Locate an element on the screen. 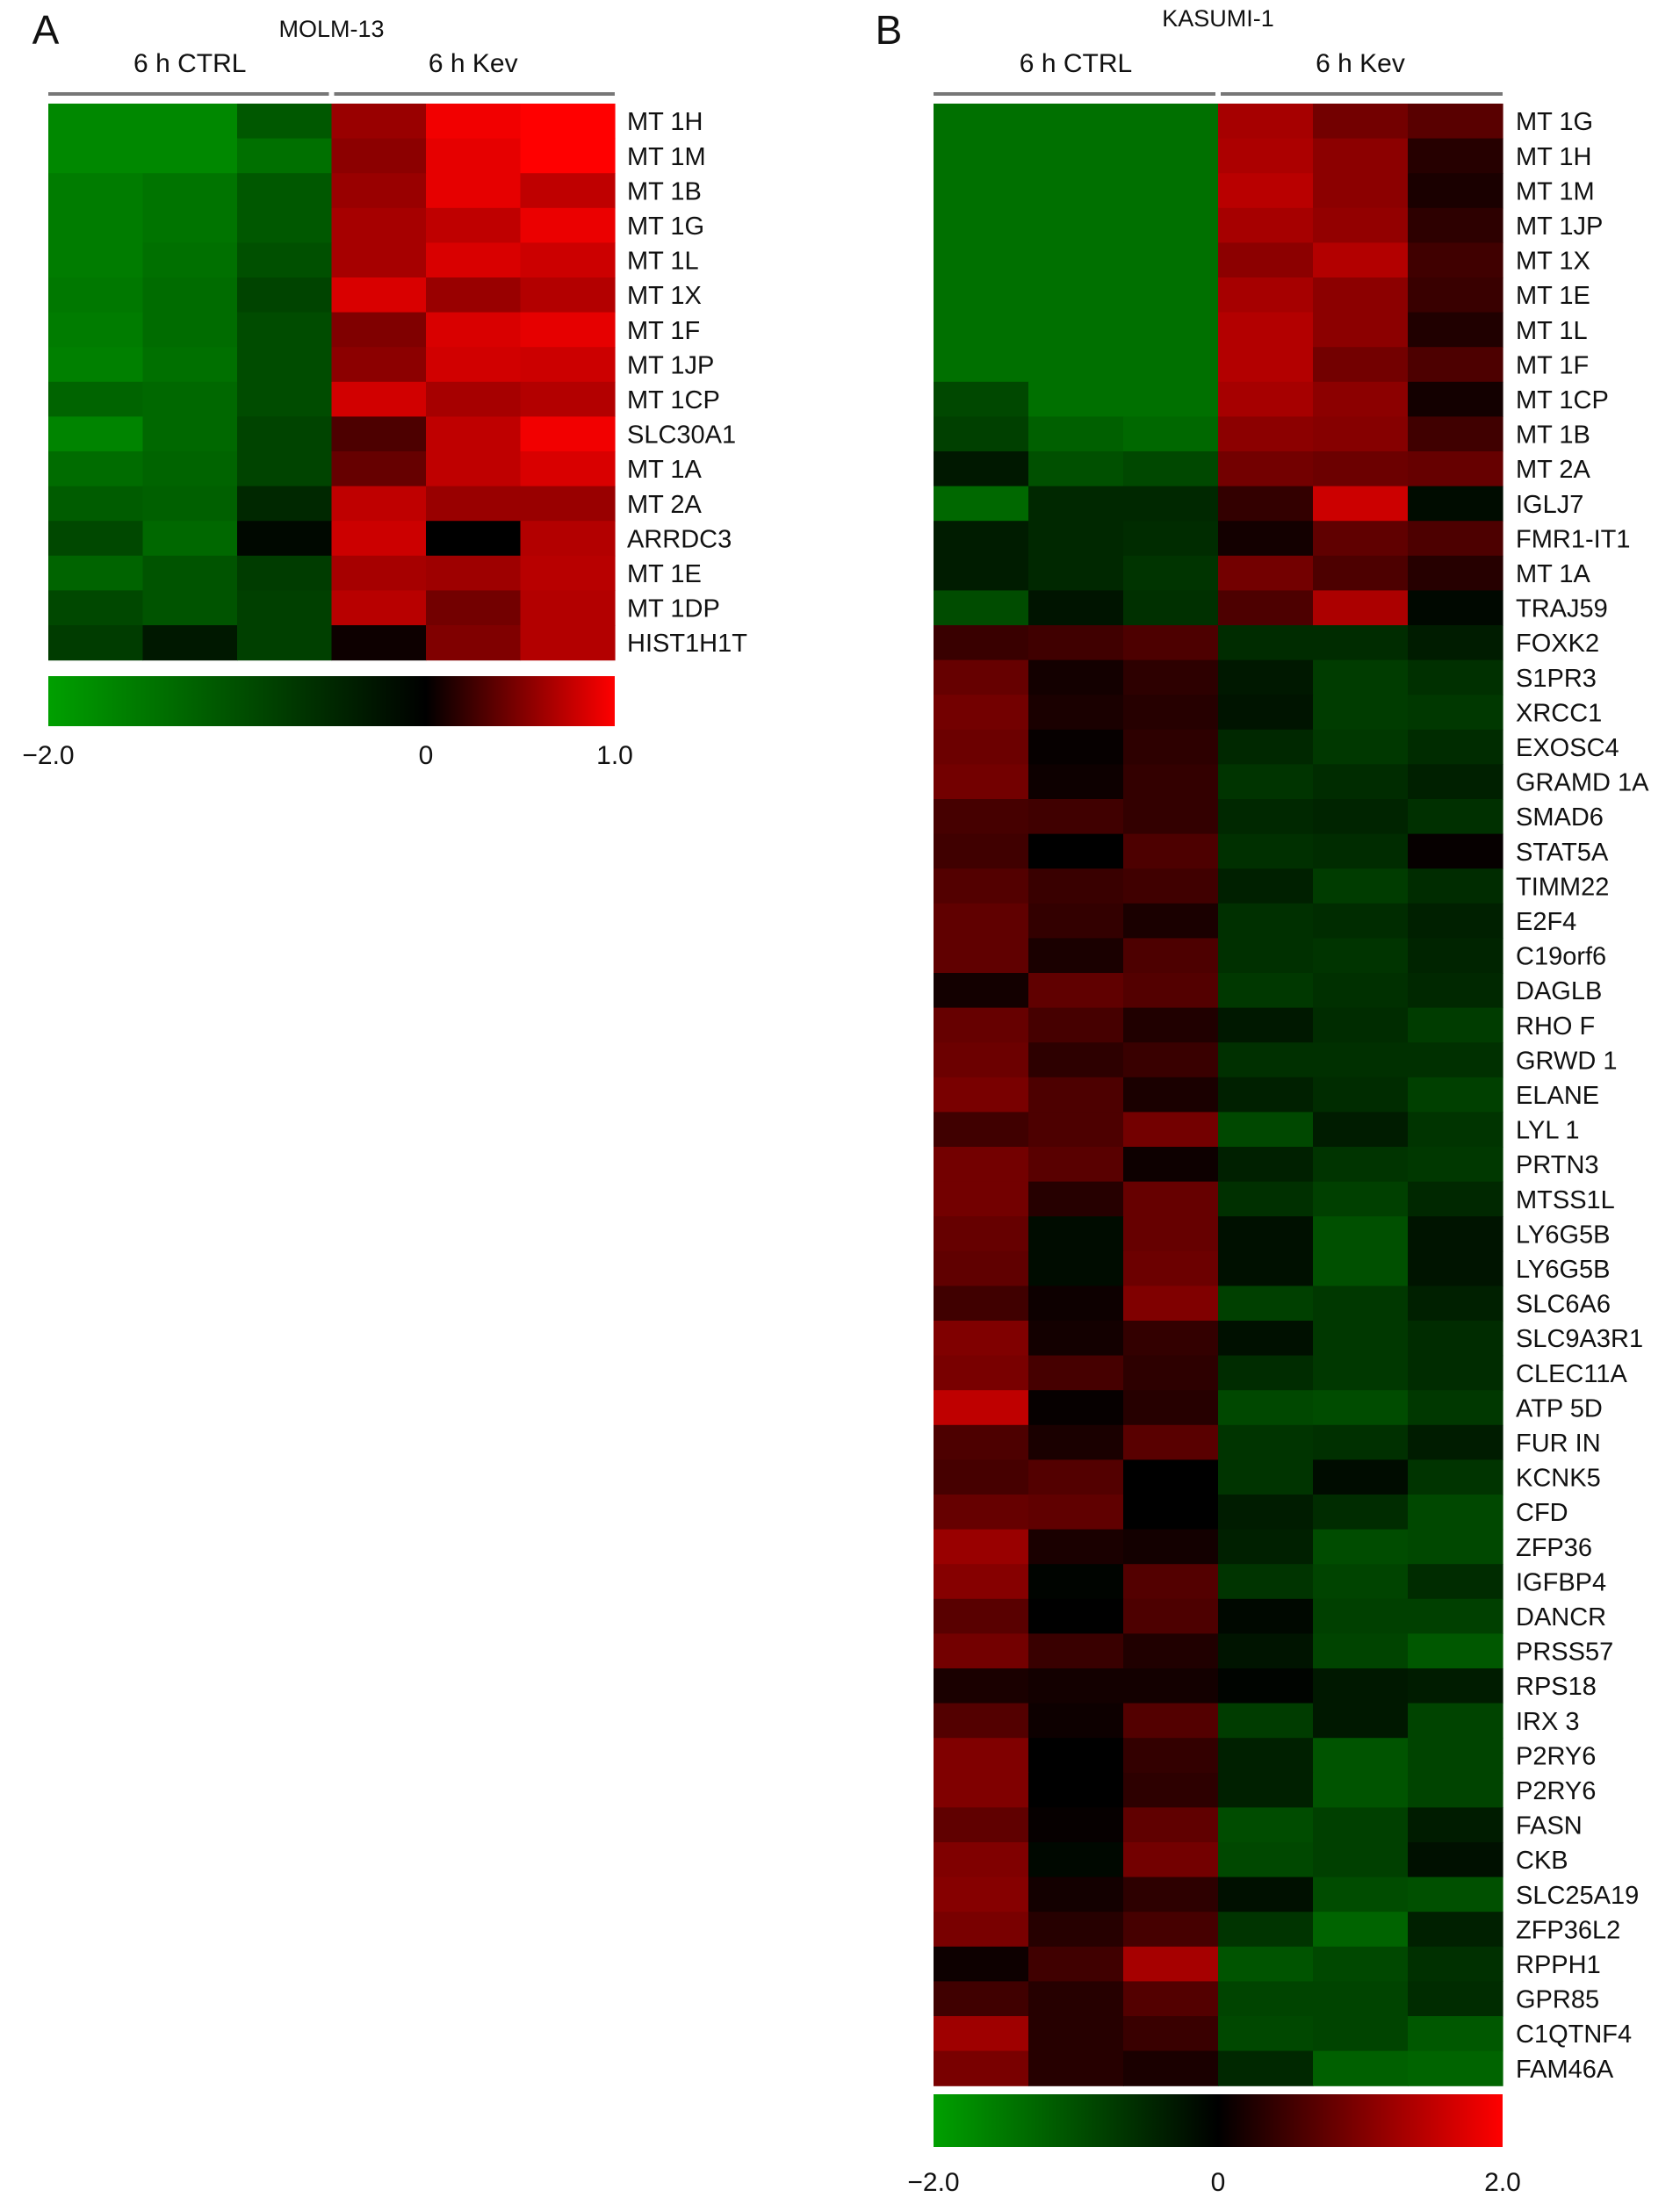 Image resolution: width=1680 pixels, height=2197 pixels. row-label: MT 1X is located at coordinates (664, 296).